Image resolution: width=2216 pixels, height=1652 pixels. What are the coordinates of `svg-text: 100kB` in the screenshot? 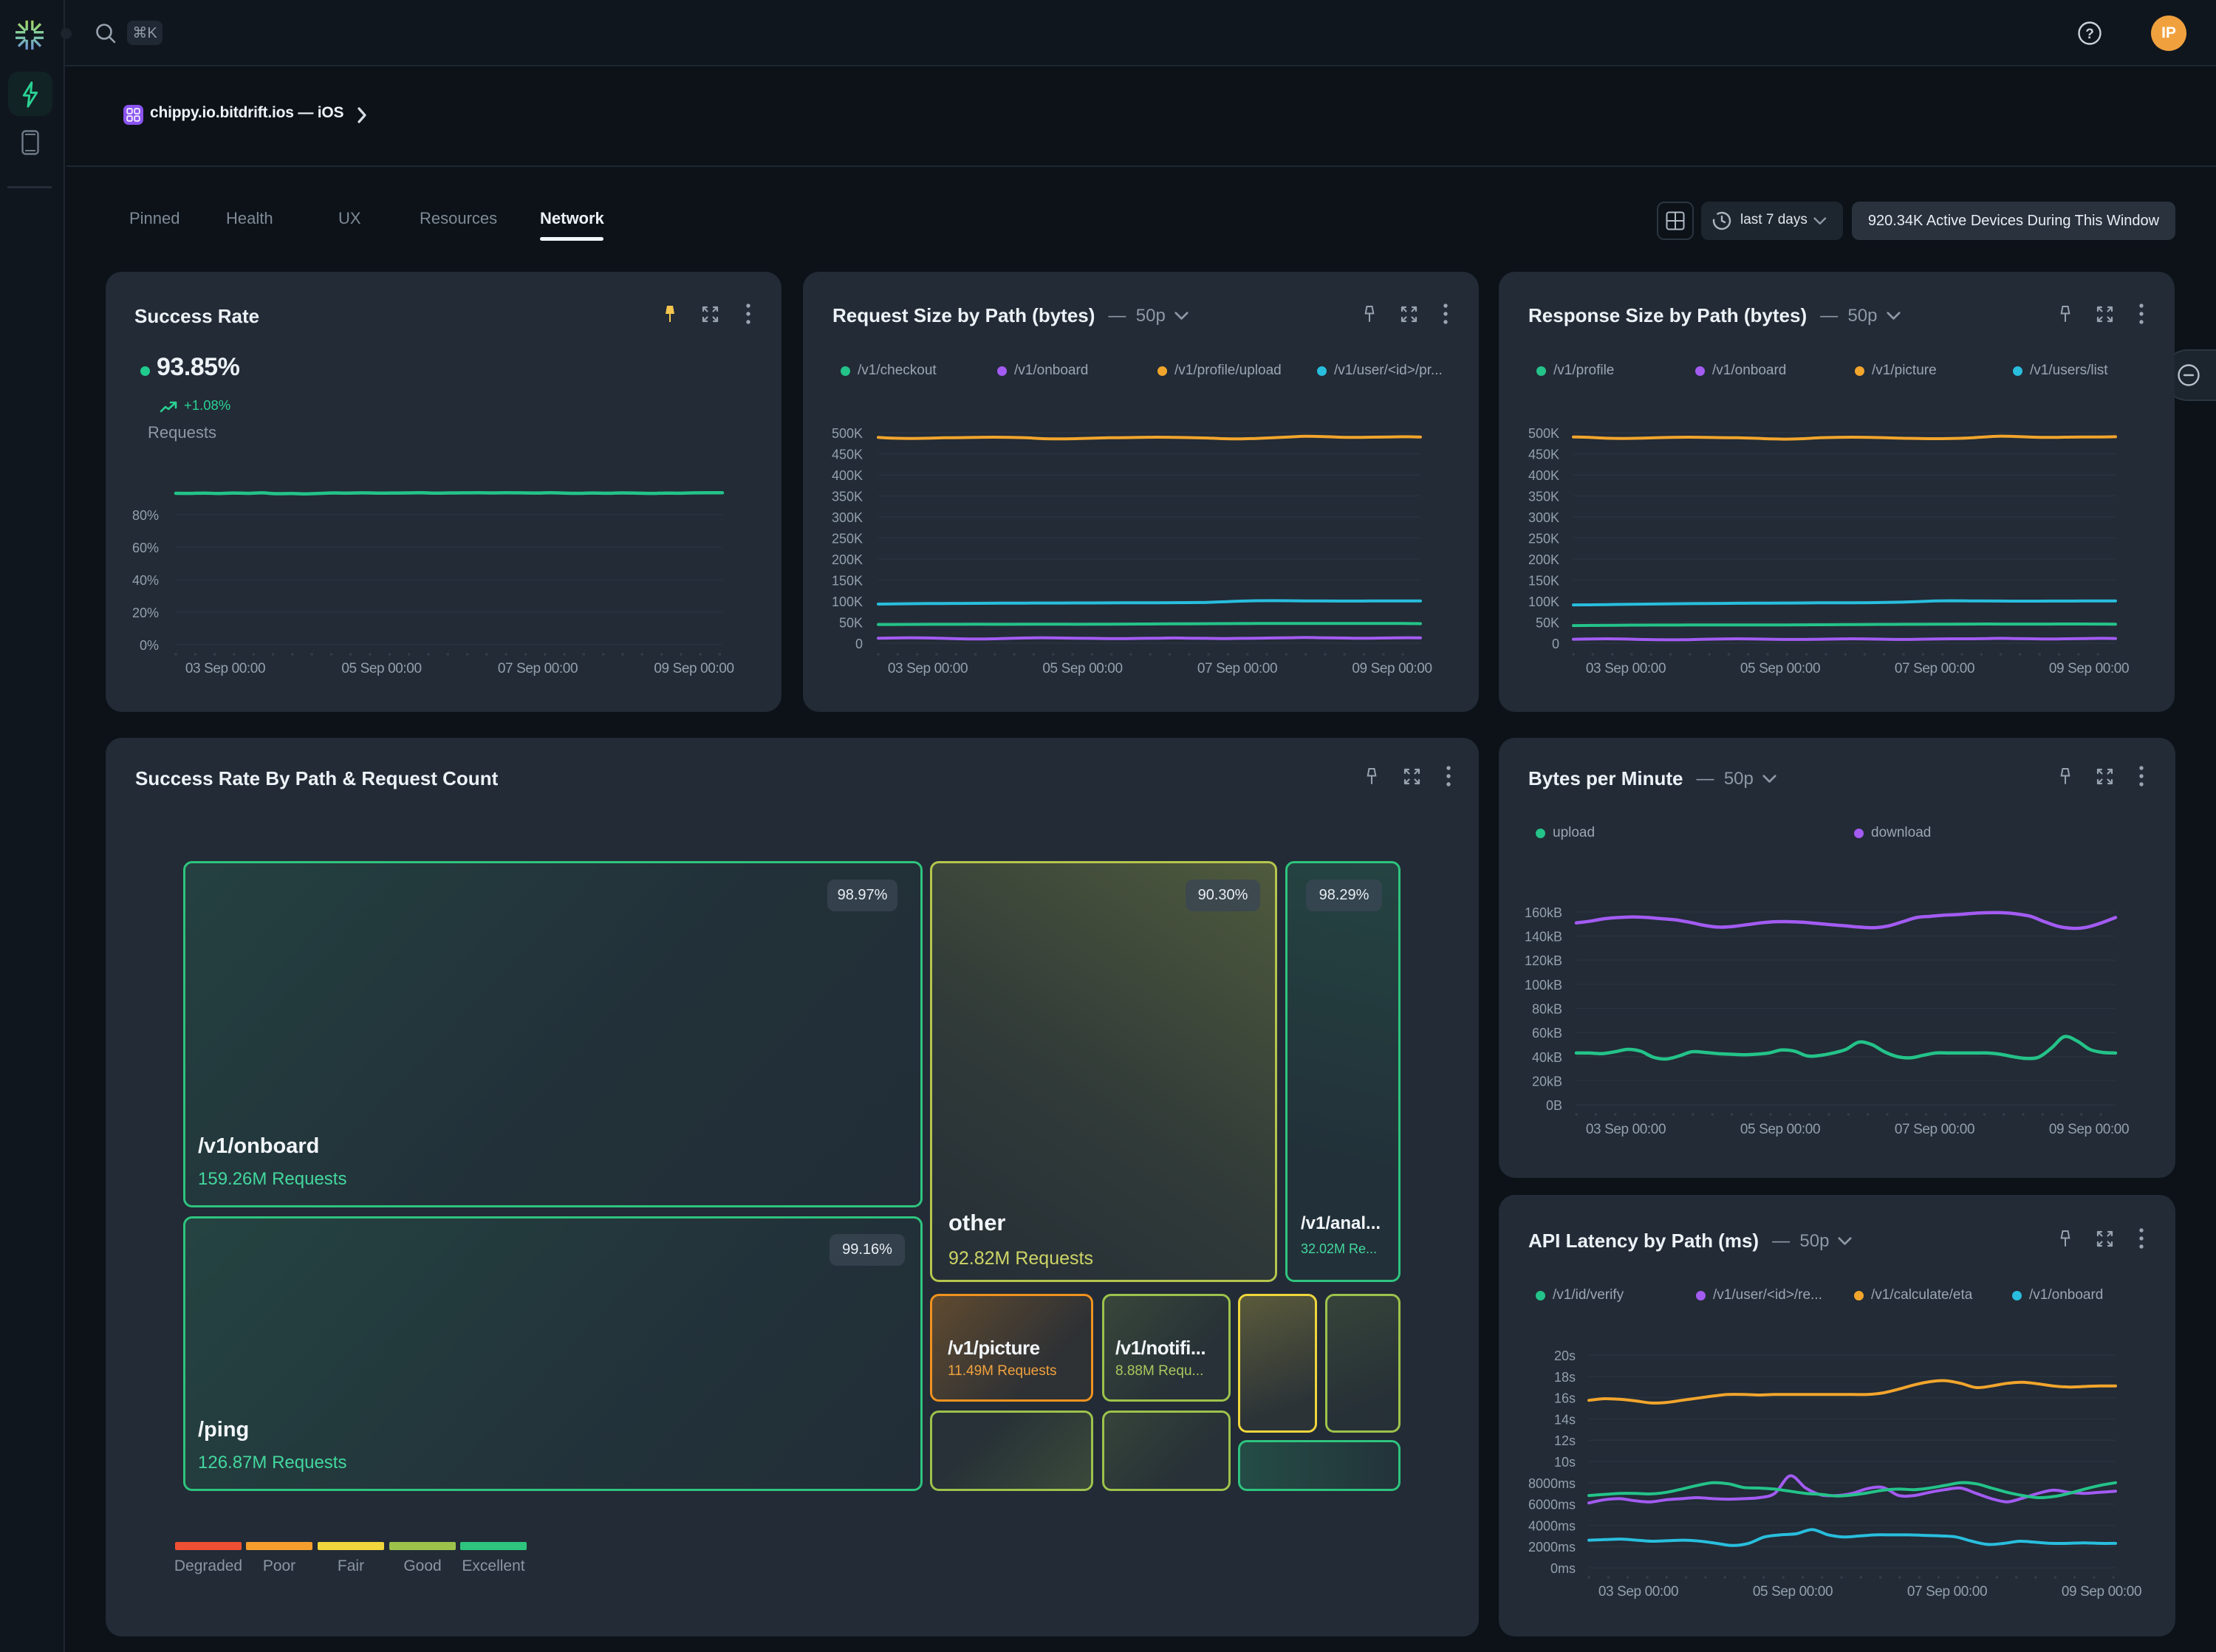 It's located at (1543, 985).